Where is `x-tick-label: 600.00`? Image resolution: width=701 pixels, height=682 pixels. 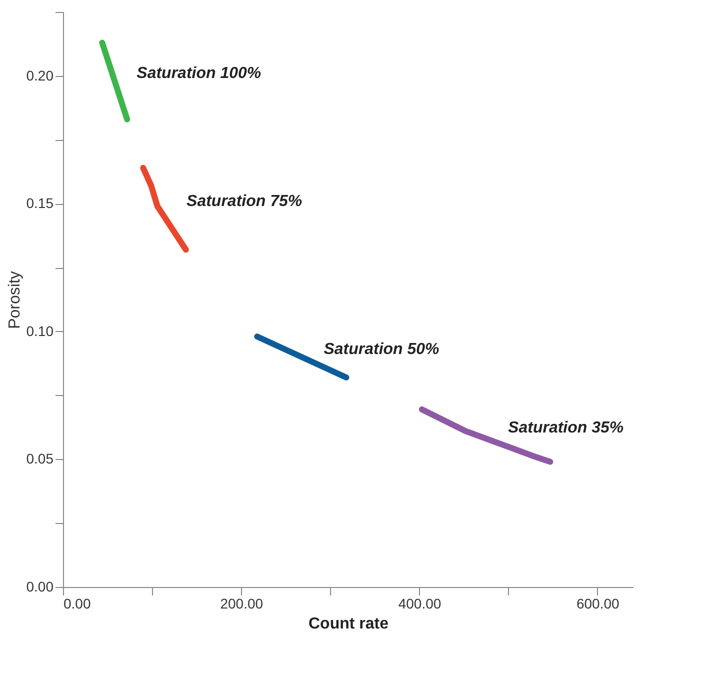
x-tick-label: 600.00 is located at coordinates (598, 604).